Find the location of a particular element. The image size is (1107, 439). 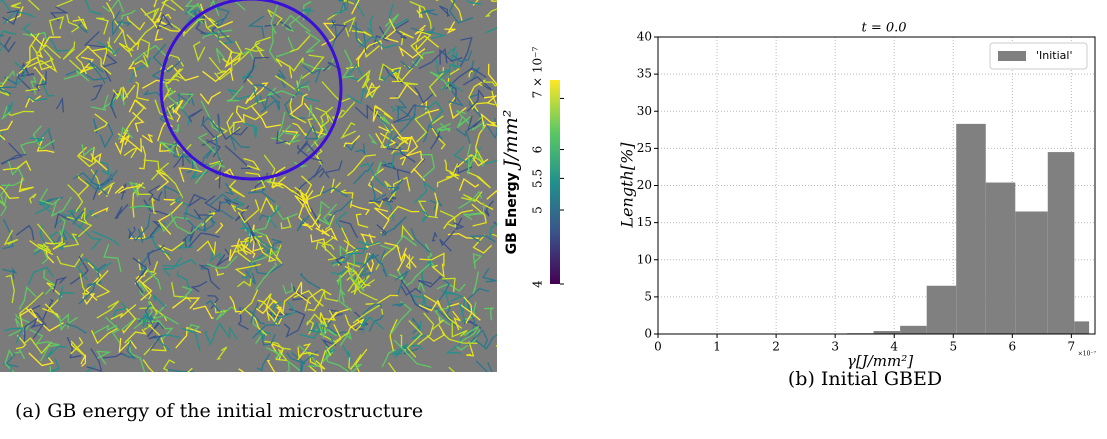

x-tick-label: 6 is located at coordinates (1013, 347).